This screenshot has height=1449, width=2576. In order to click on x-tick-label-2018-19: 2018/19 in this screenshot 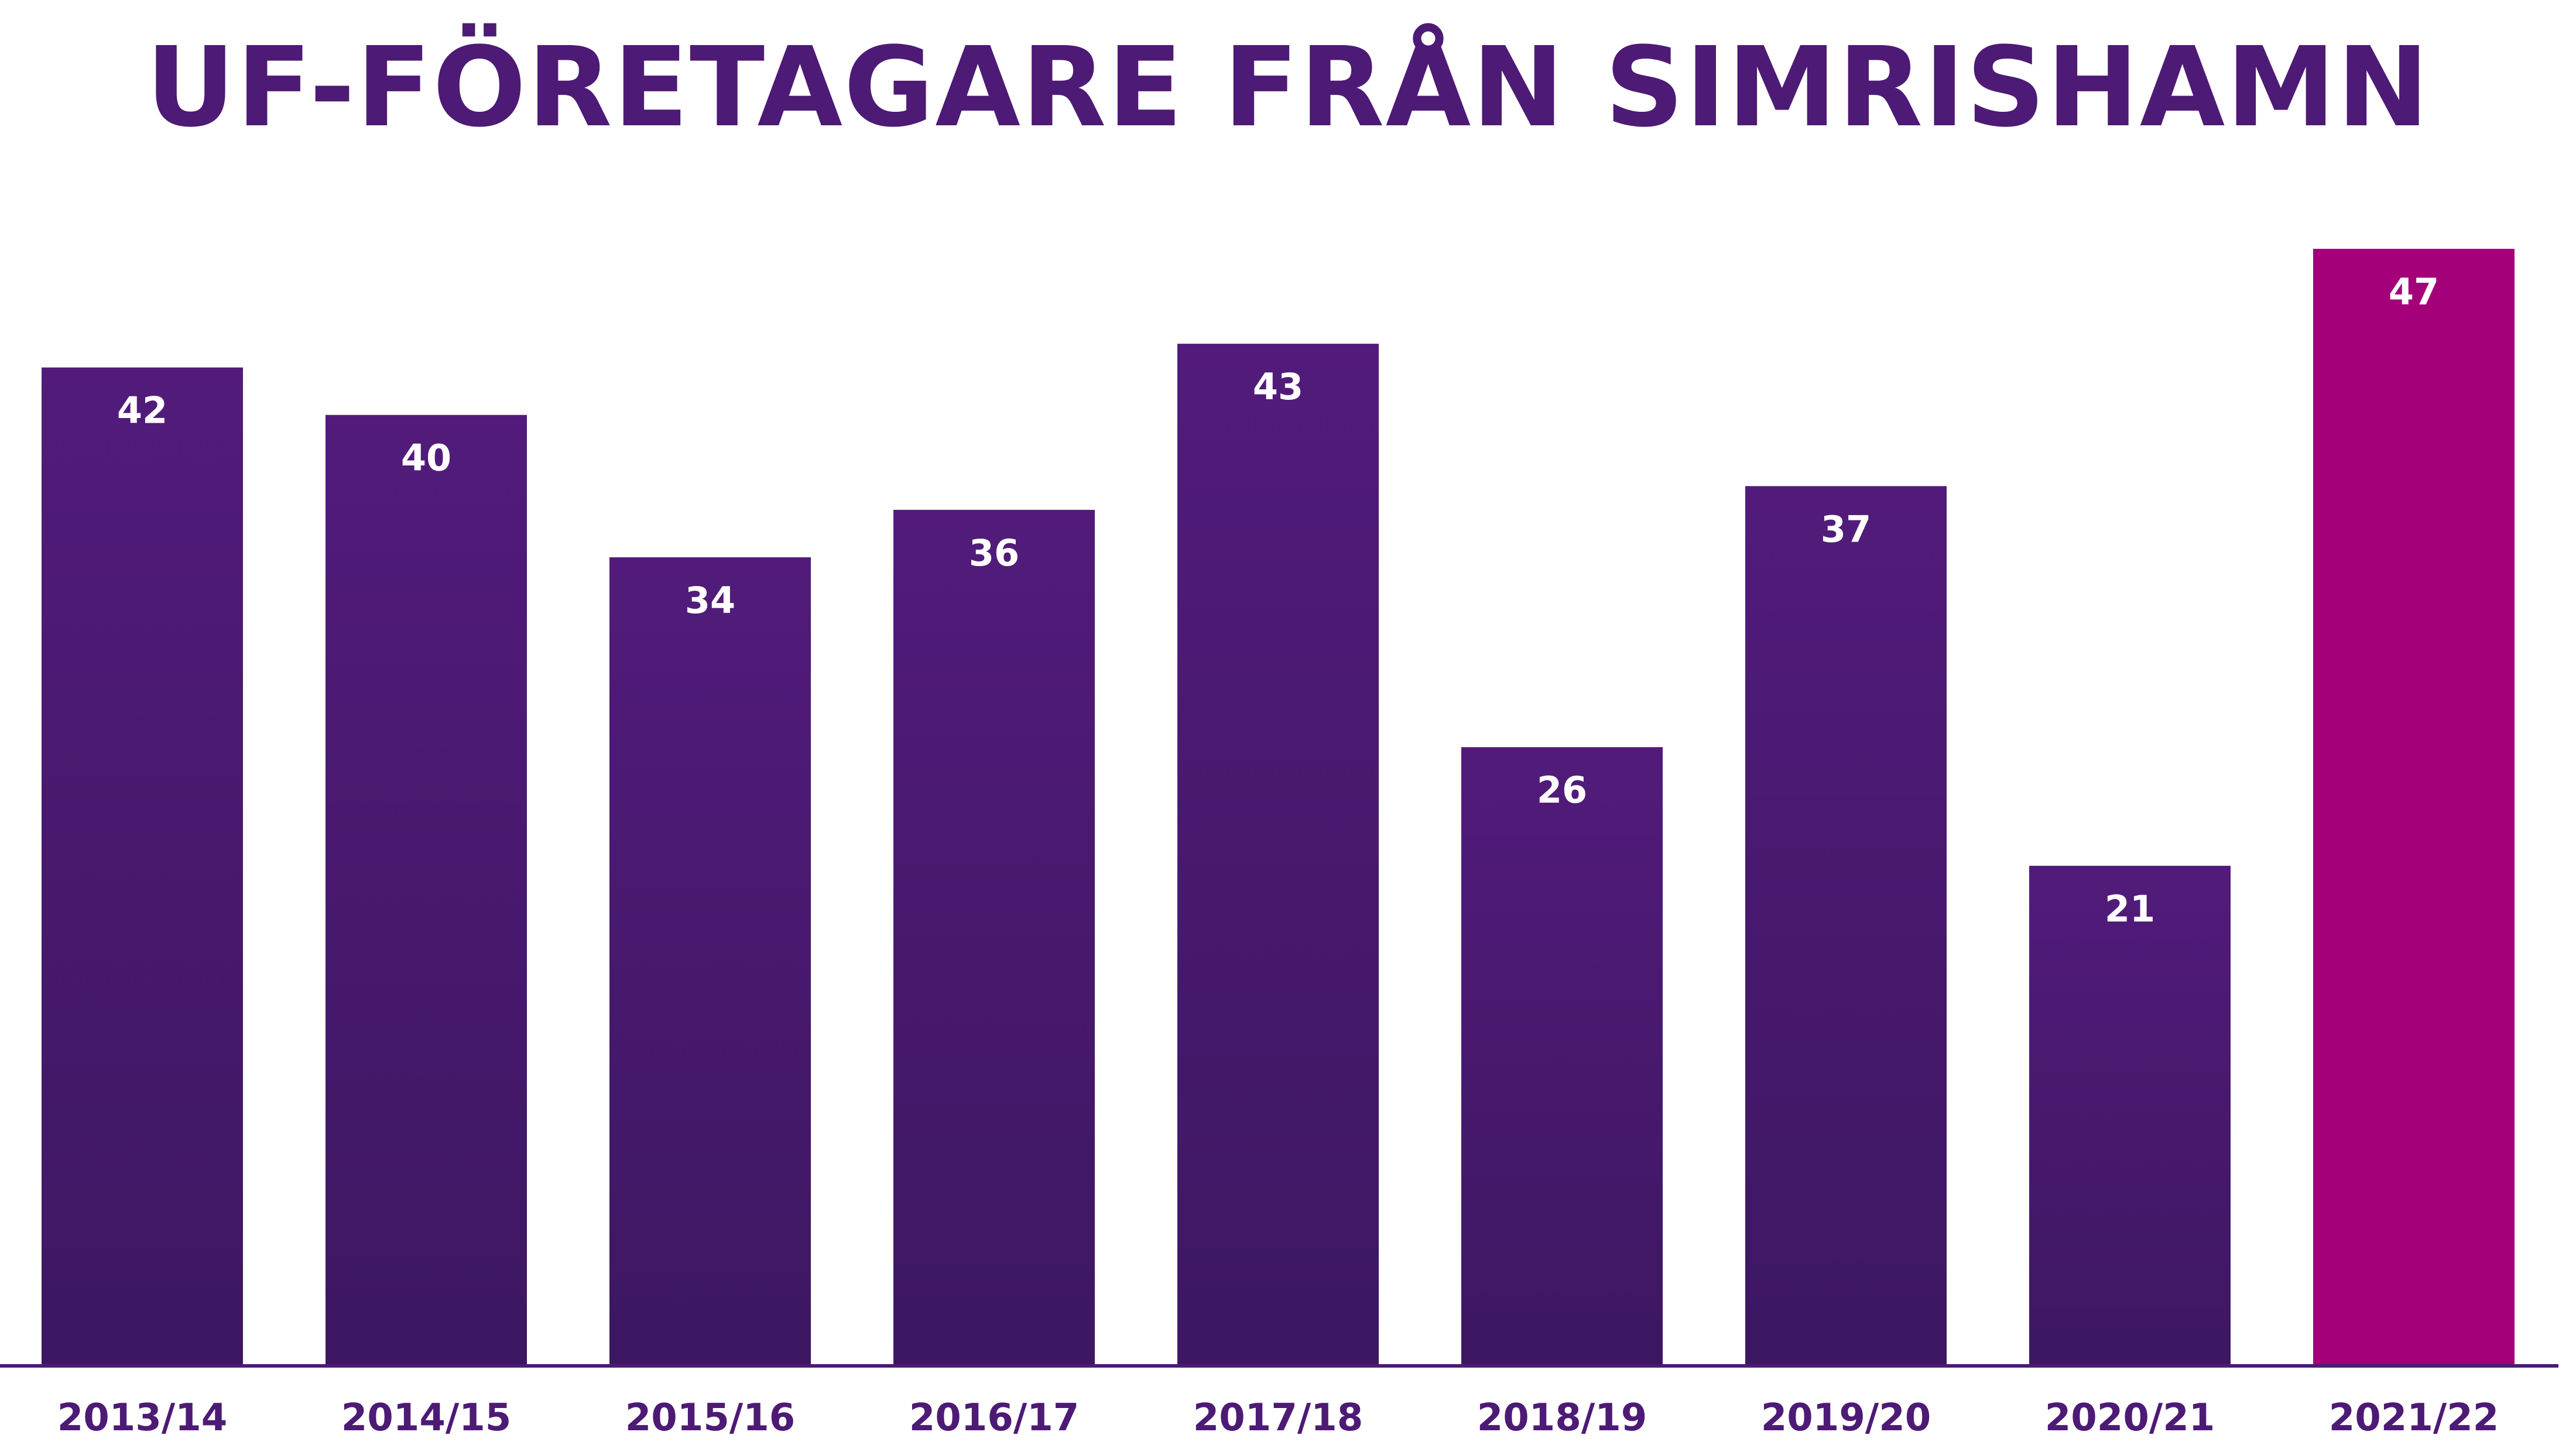, I will do `click(1562, 1418)`.